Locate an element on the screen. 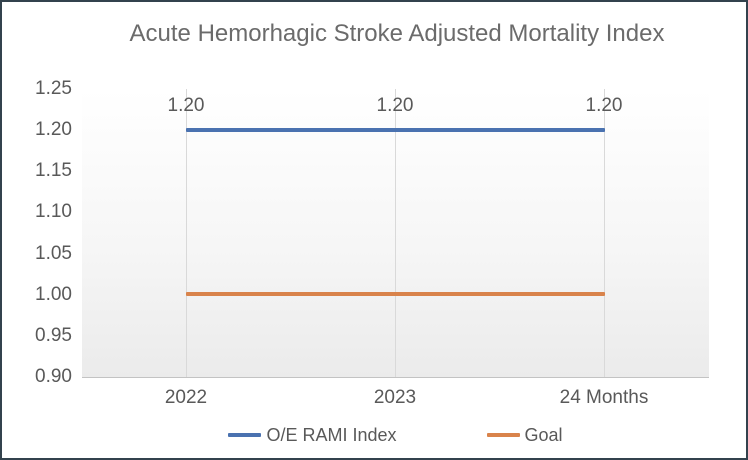 Image resolution: width=748 pixels, height=460 pixels. x-axis-label: 2023 is located at coordinates (395, 397).